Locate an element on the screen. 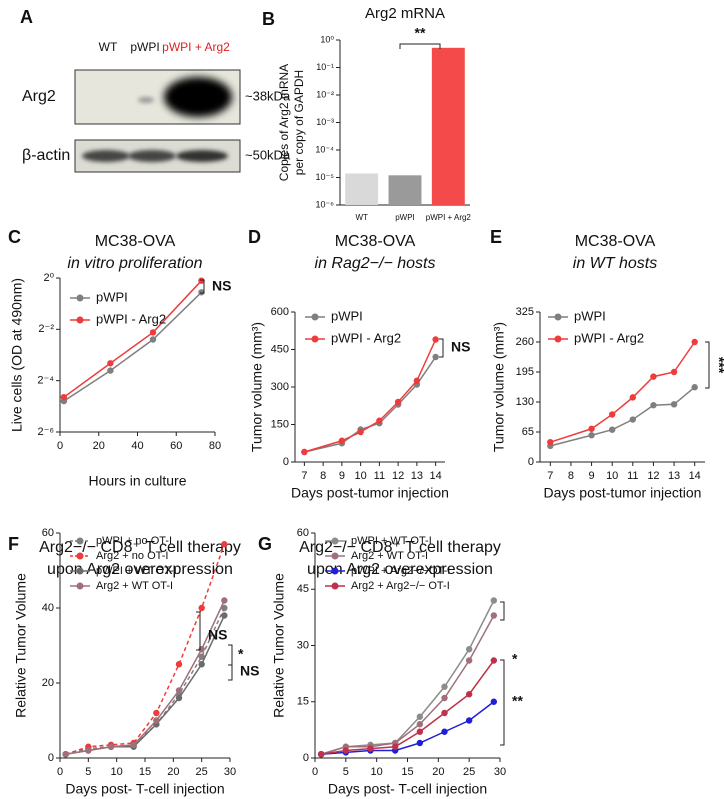 The height and width of the screenshot is (799, 724). legend-label: pWPI + Arg2−/−OT-I is located at coordinates (400, 571).